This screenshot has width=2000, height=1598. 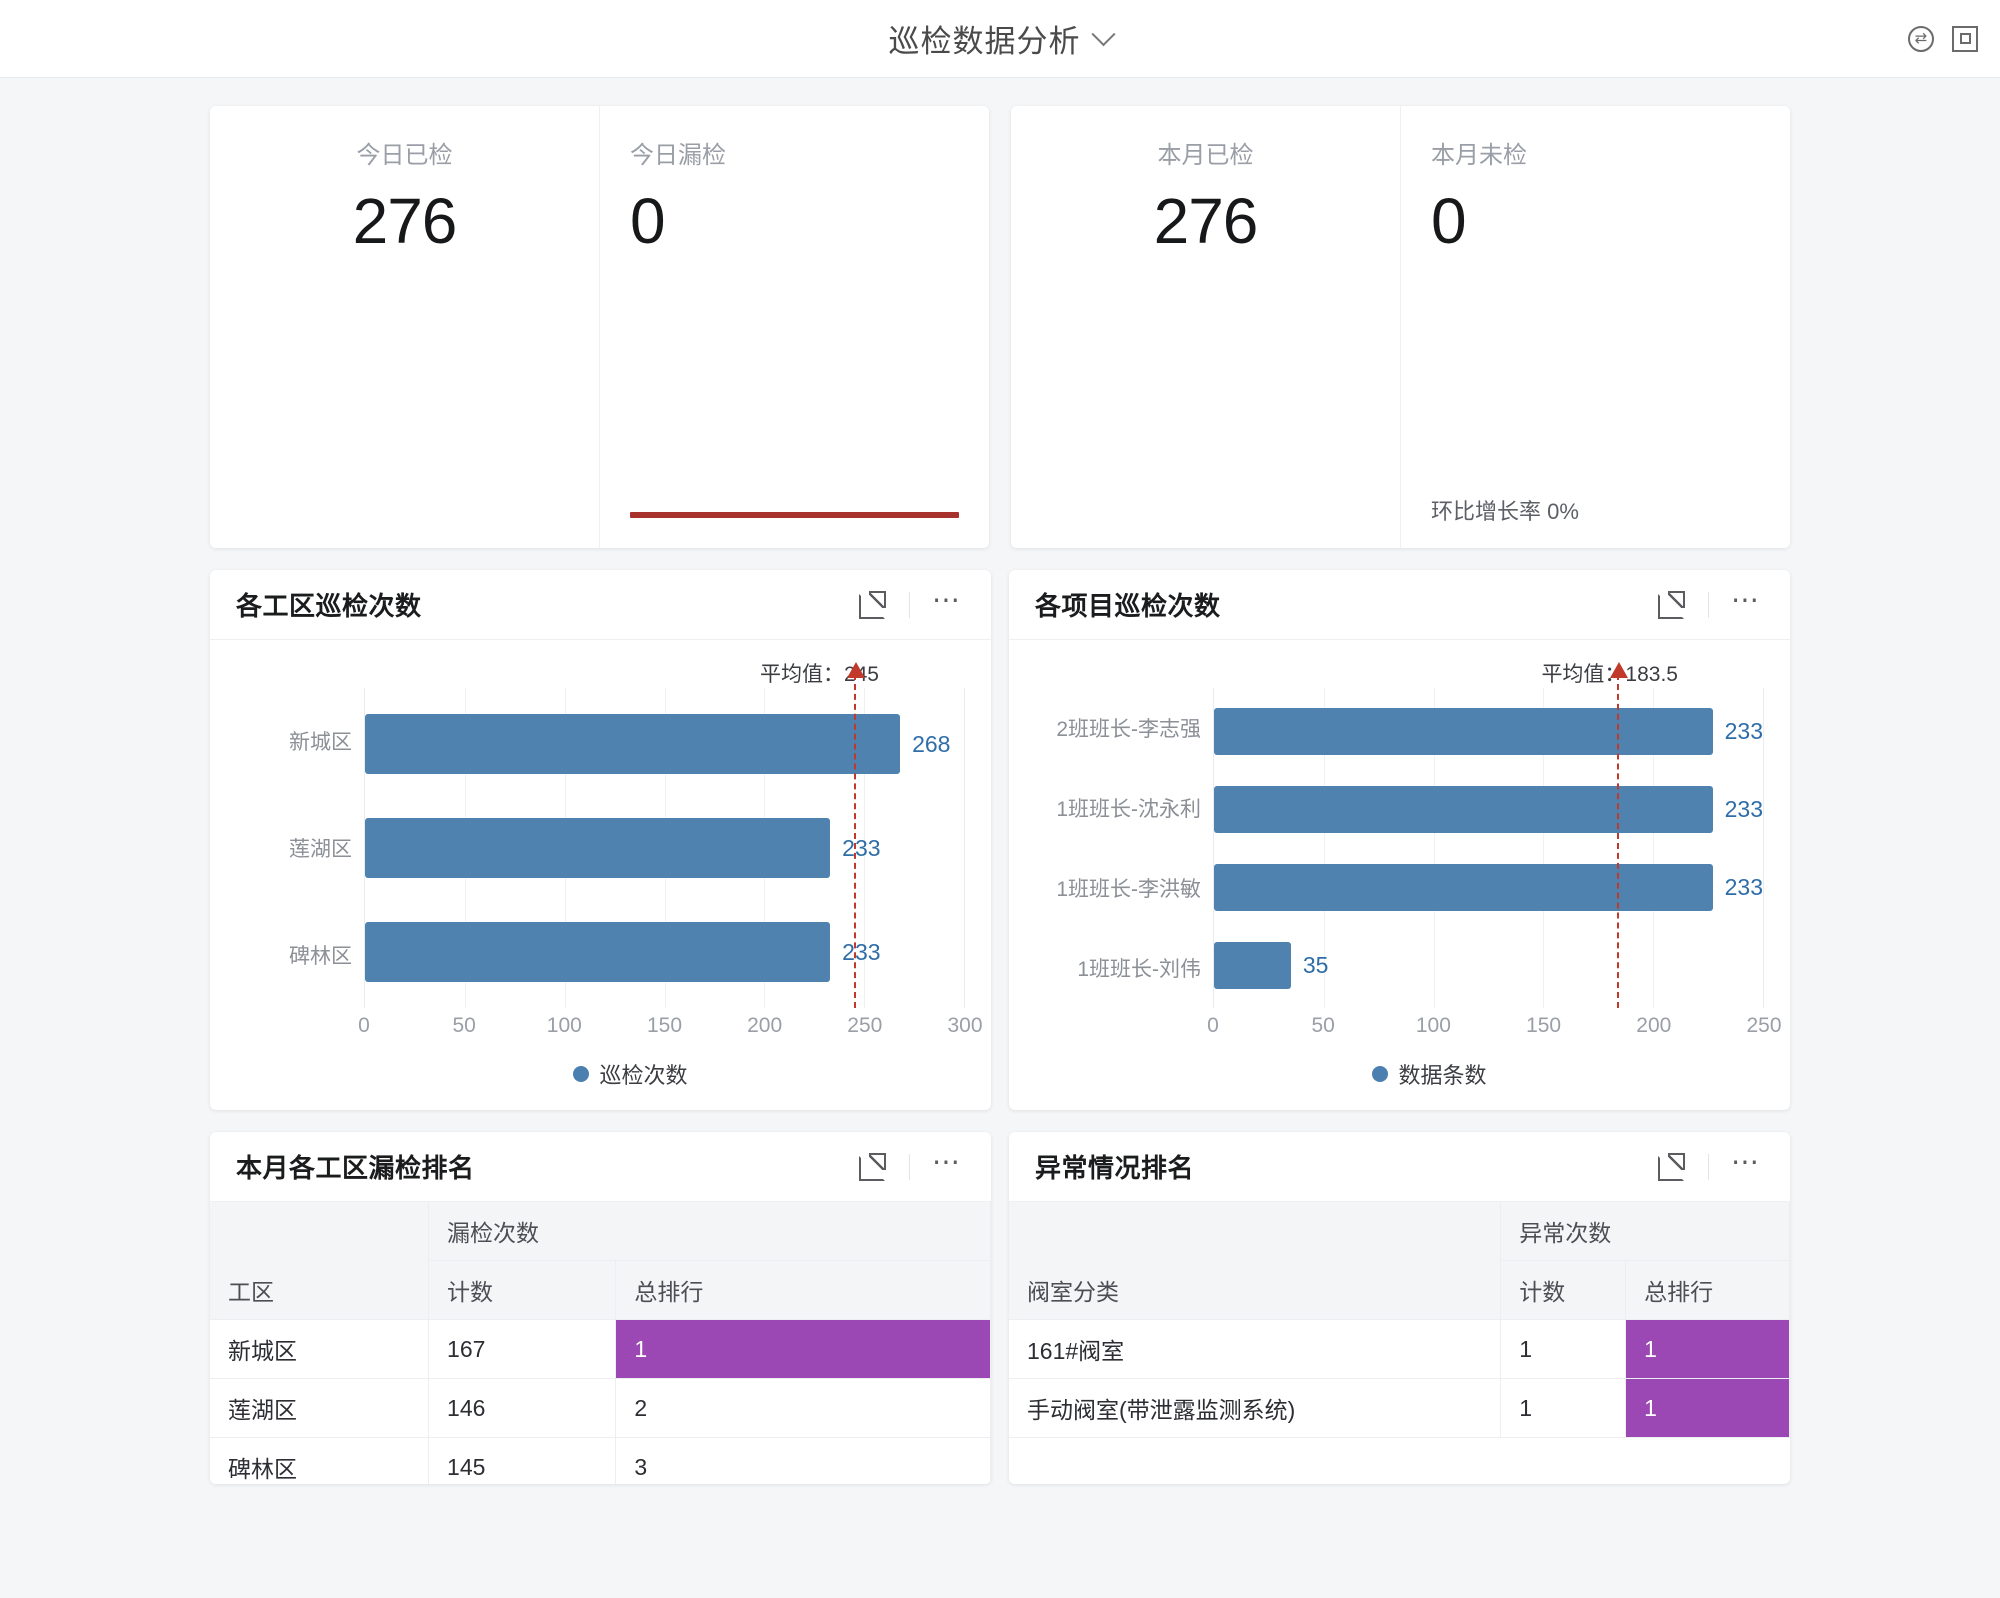 What do you see at coordinates (931, 743) in the screenshot?
I see `bar-value-label: 268` at bounding box center [931, 743].